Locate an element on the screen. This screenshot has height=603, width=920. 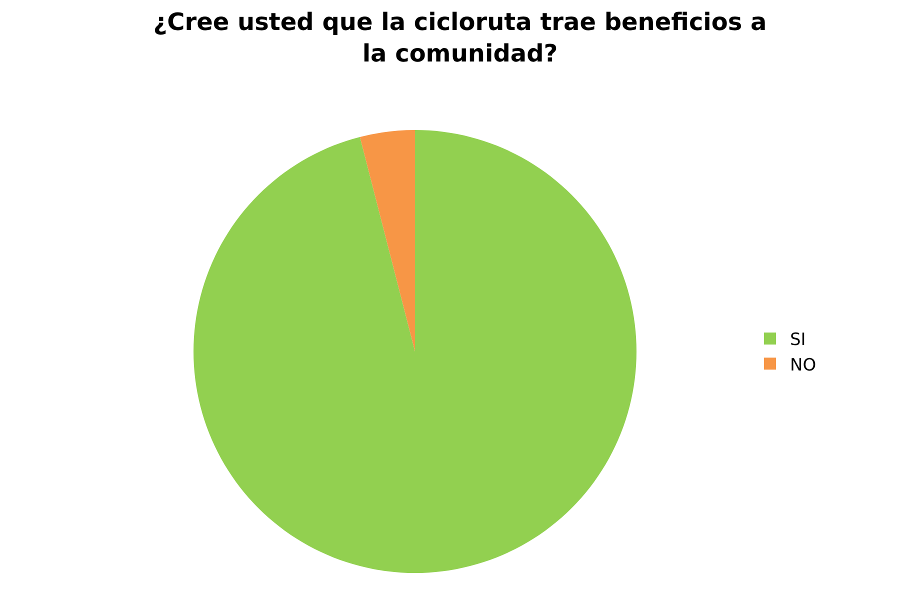
legend-label: NO is located at coordinates (803, 365).